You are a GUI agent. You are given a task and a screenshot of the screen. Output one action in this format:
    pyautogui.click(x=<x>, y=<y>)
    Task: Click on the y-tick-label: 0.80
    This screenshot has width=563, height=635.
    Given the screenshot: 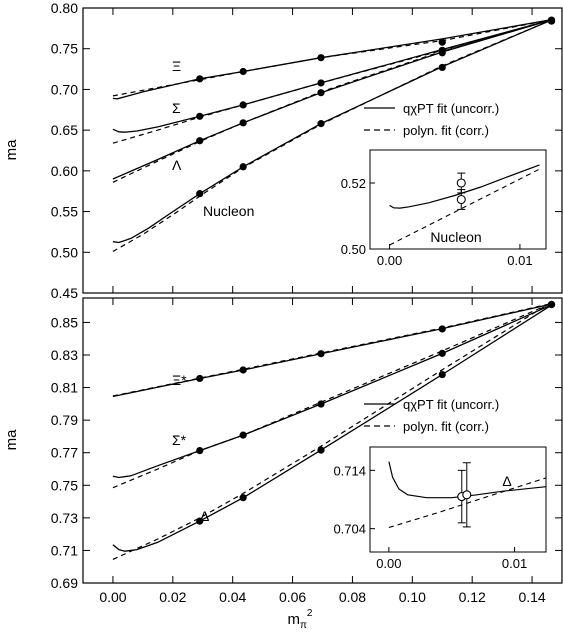 What is the action you would take?
    pyautogui.click(x=64, y=8)
    